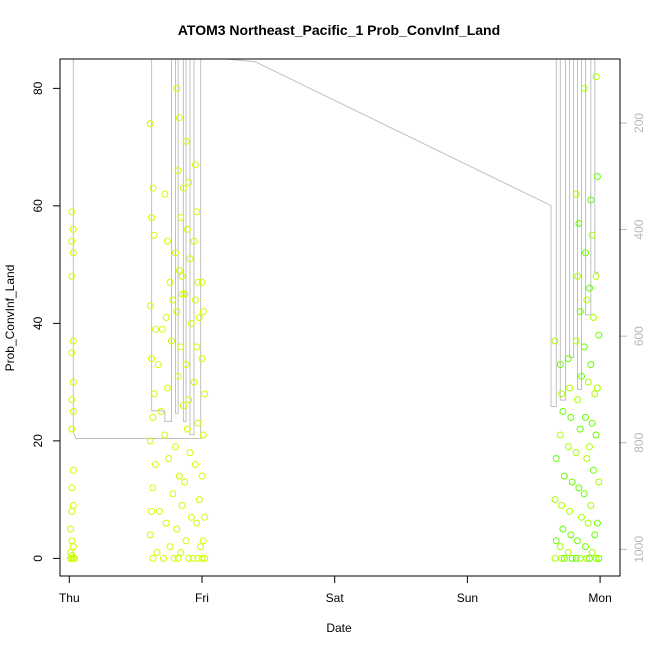  Describe the element at coordinates (639, 229) in the screenshot. I see `y2-tick-label: 400` at that location.